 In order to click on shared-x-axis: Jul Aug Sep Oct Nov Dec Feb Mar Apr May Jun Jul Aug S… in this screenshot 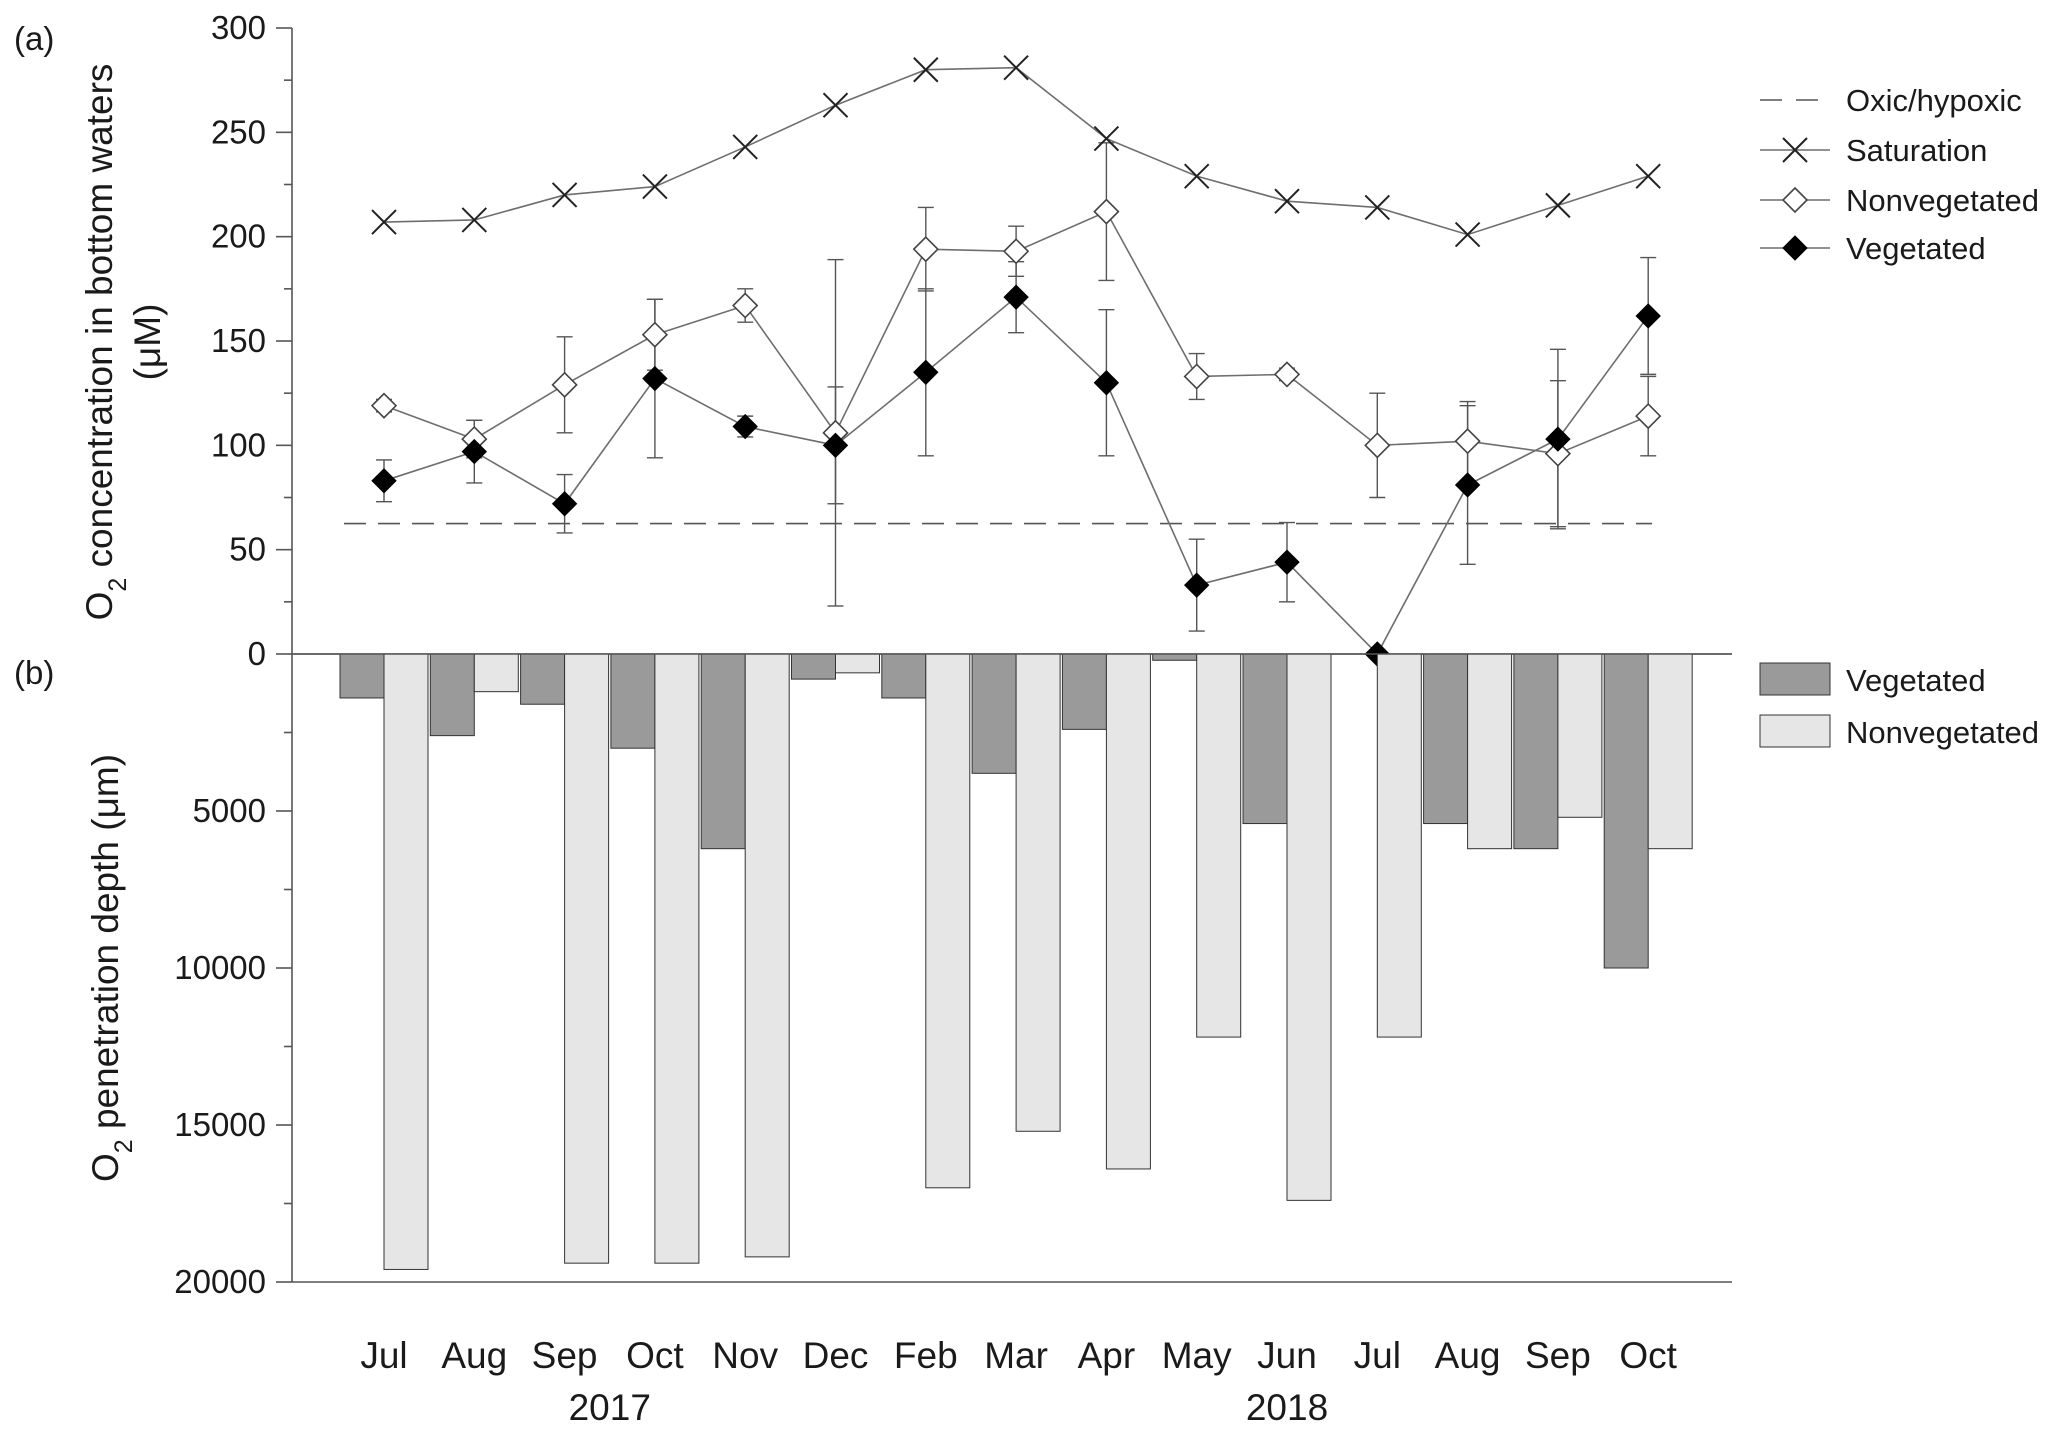, I will do `click(1018, 1381)`.